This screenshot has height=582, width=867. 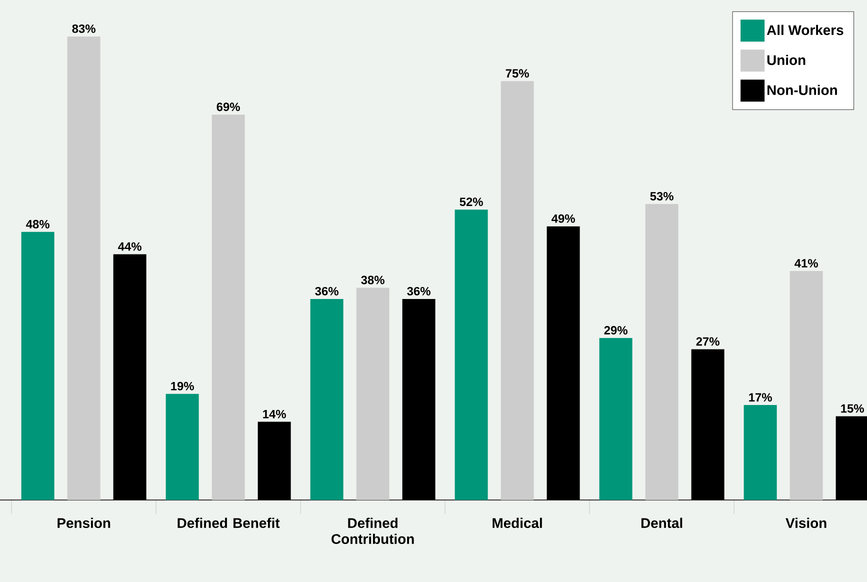 What do you see at coordinates (661, 523) in the screenshot?
I see `x-tick-label: Dental` at bounding box center [661, 523].